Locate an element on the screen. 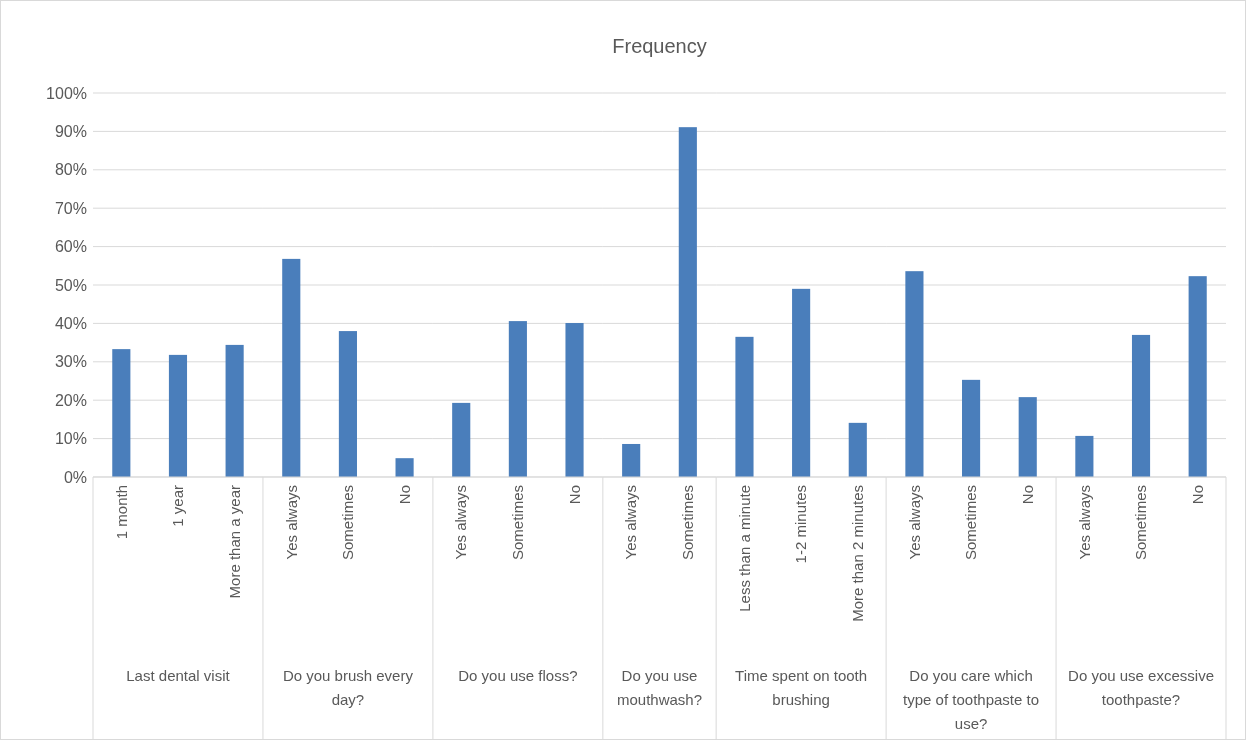 The image size is (1246, 740). x-axis-title: Last dental visit is located at coordinates (178, 675).